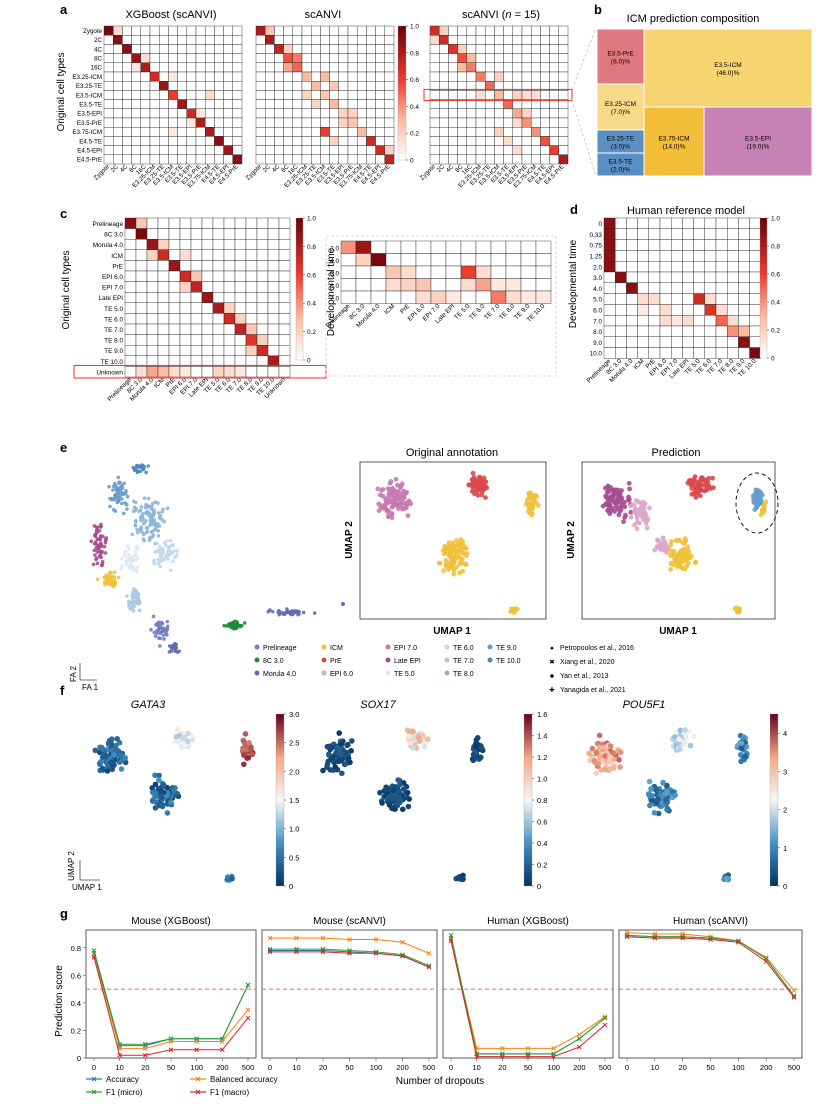  Describe the element at coordinates (276, 168) in the screenshot. I see `col-label: 4C` at that location.